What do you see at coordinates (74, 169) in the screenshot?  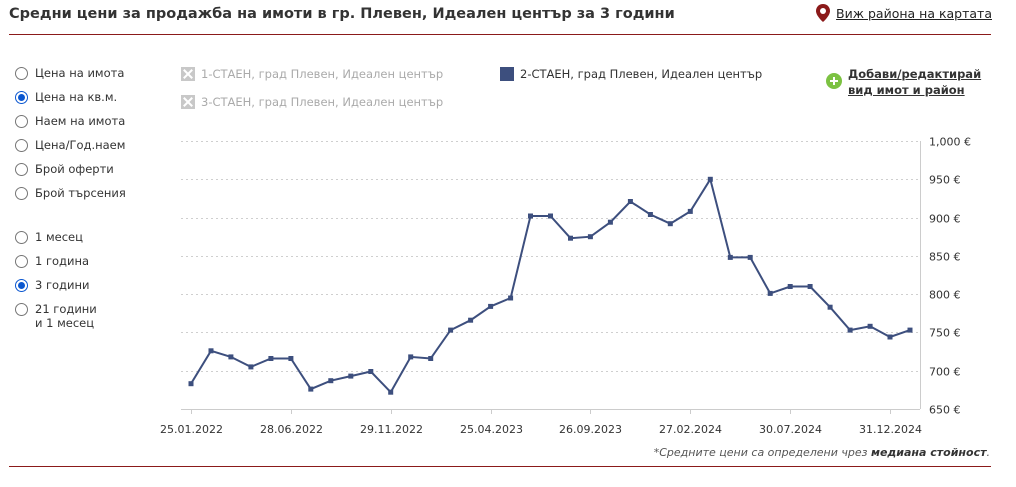 I see `radio-label: Брой оферти` at bounding box center [74, 169].